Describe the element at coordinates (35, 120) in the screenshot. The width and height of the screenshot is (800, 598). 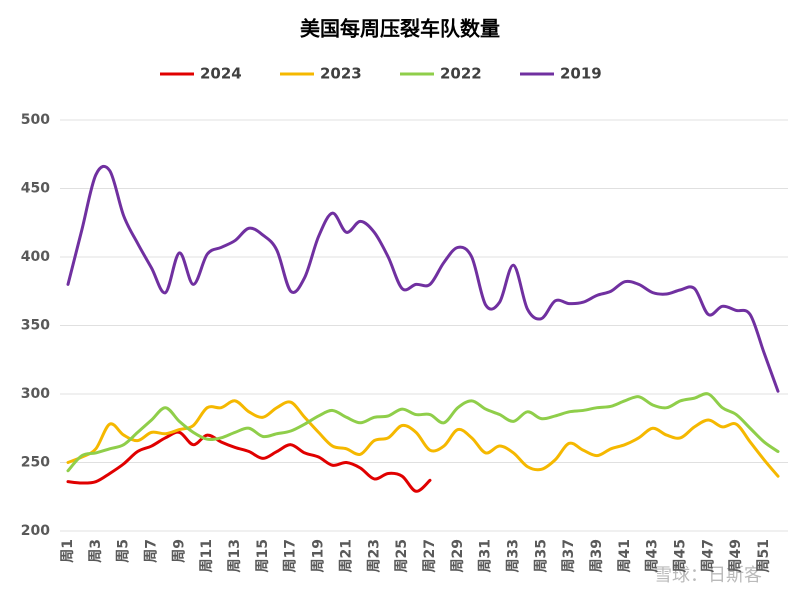
I see `y-tick-label: 500` at that location.